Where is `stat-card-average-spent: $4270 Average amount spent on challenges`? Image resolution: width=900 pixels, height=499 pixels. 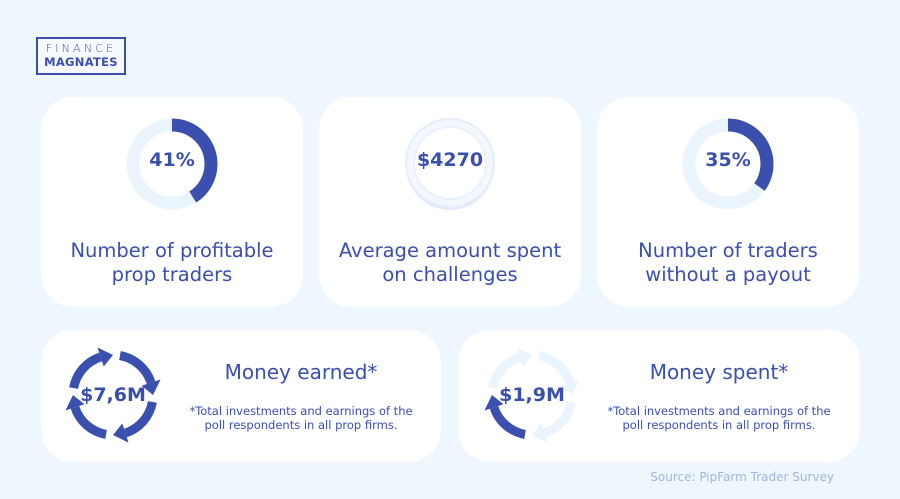 stat-card-average-spent: $4270 Average amount spent on challenges is located at coordinates (450, 202).